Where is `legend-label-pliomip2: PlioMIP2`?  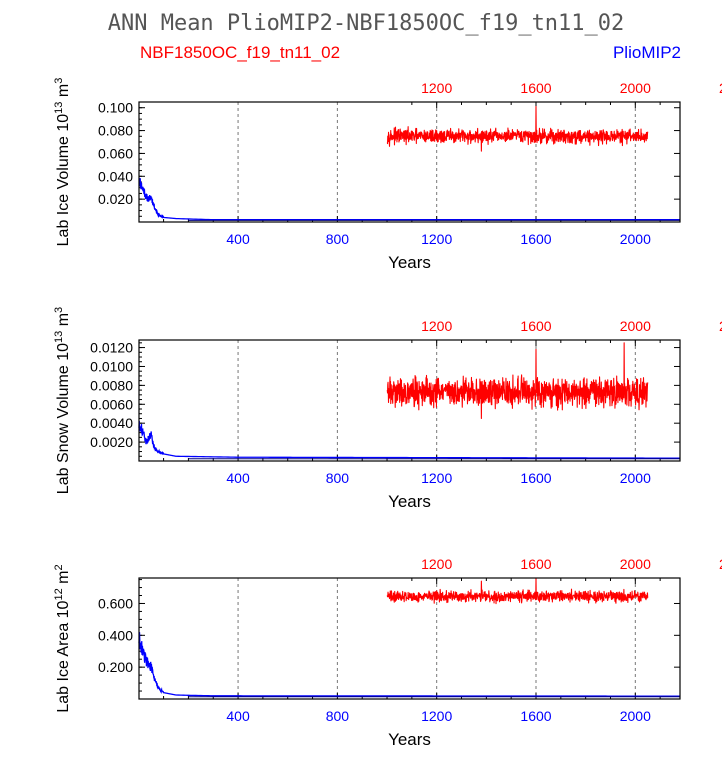 legend-label-pliomip2: PlioMIP2 is located at coordinates (647, 52).